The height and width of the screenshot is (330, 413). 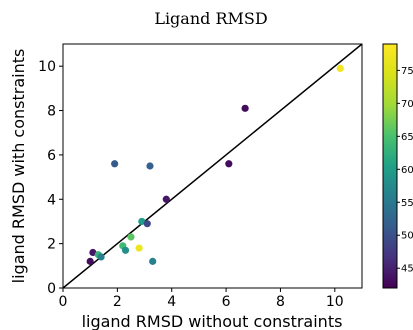 I want to click on x-tick-label: 8, so click(x=280, y=302).